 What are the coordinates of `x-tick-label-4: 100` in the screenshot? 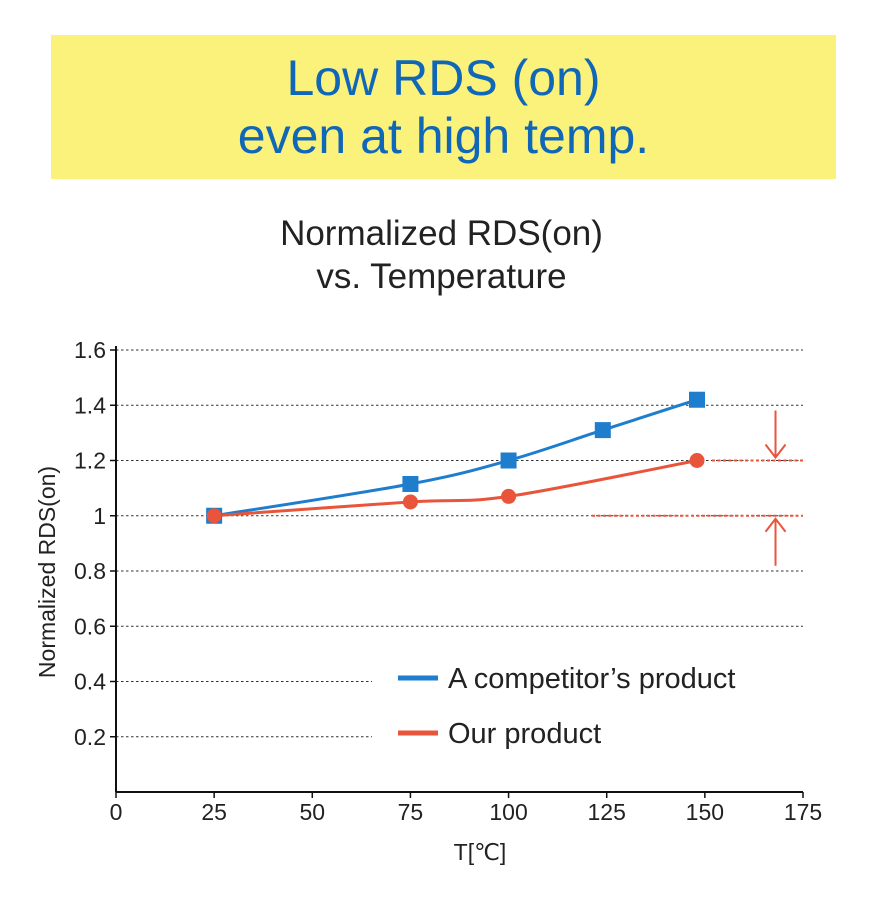 It's located at (508, 812).